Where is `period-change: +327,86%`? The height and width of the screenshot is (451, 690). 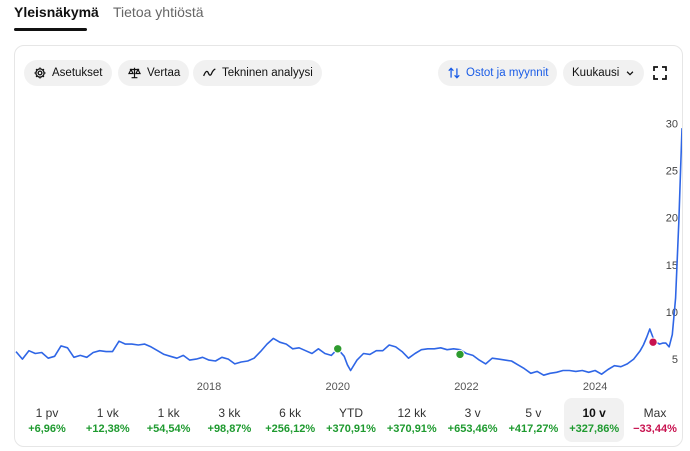
period-change: +327,86% is located at coordinates (594, 429).